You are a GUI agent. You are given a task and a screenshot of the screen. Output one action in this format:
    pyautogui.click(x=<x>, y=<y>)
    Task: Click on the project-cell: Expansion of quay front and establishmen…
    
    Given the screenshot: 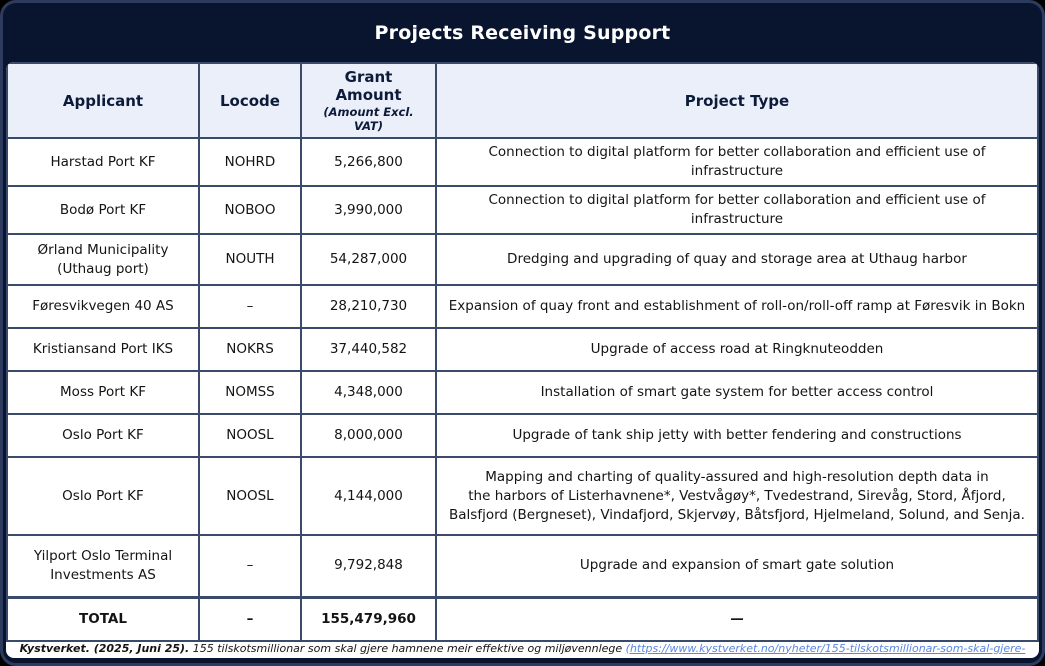 What is the action you would take?
    pyautogui.click(x=737, y=306)
    